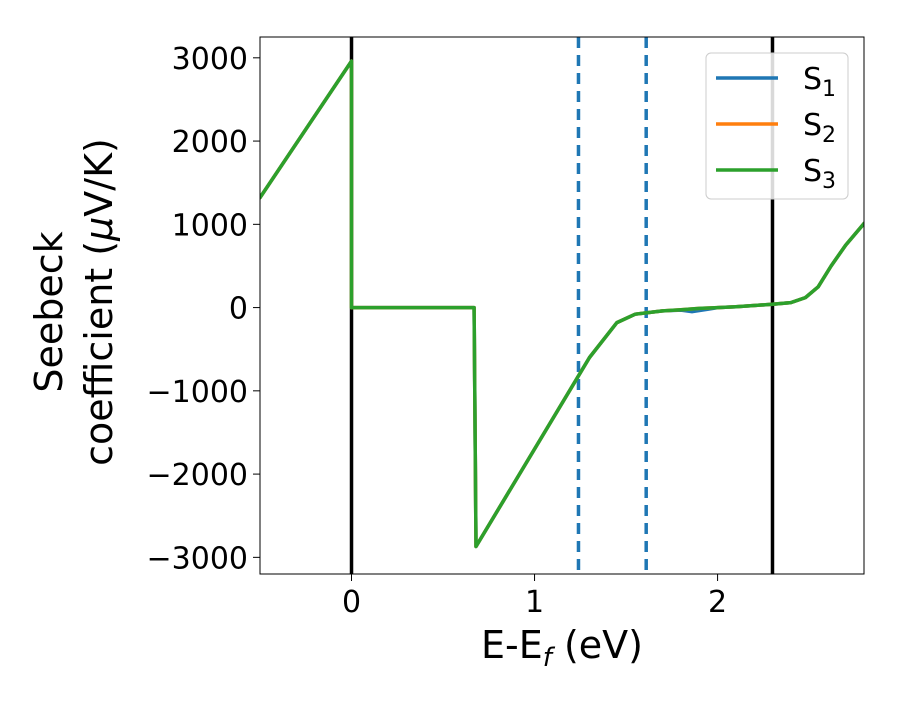  Describe the element at coordinates (819, 128) in the screenshot. I see `legend-label-2: S2` at that location.